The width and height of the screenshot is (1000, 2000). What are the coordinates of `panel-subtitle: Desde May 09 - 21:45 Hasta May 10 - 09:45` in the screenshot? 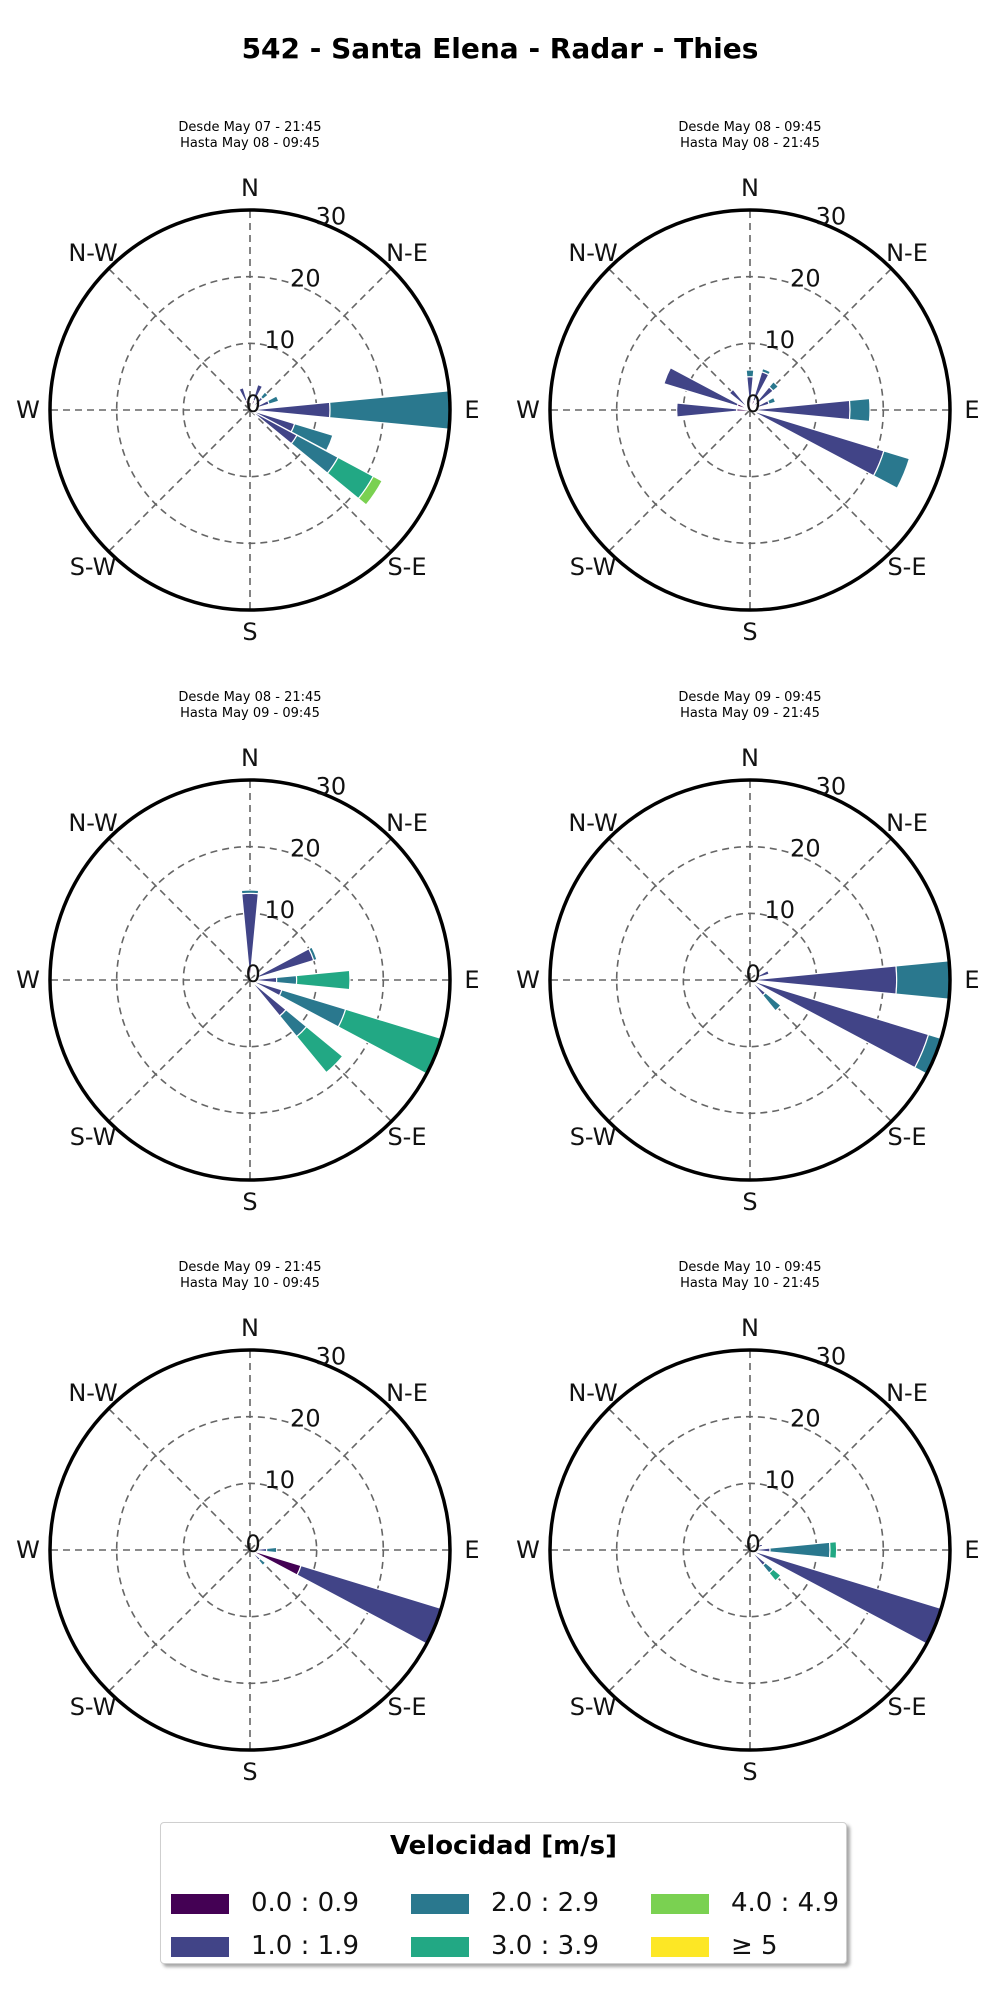 It's located at (250, 1276).